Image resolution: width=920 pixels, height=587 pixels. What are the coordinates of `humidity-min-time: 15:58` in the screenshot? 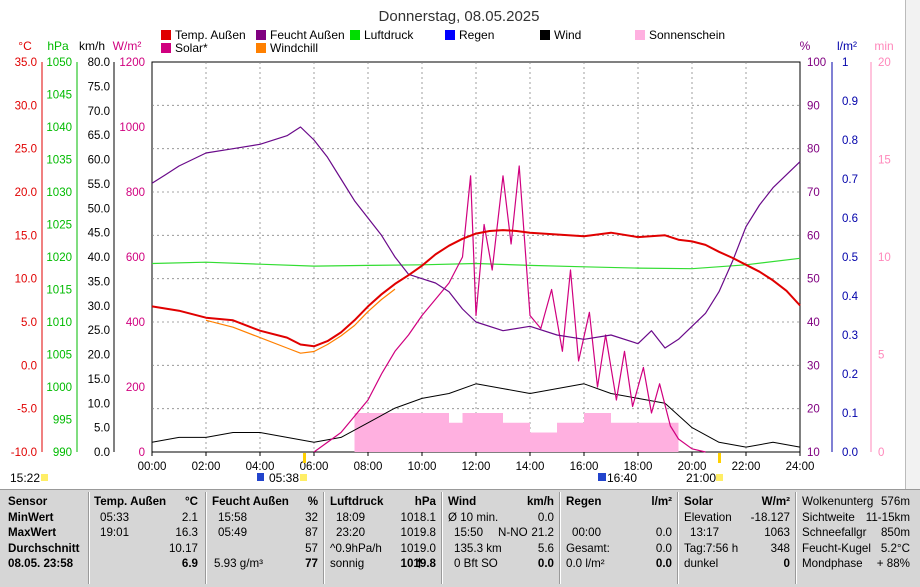 It's located at (233, 517).